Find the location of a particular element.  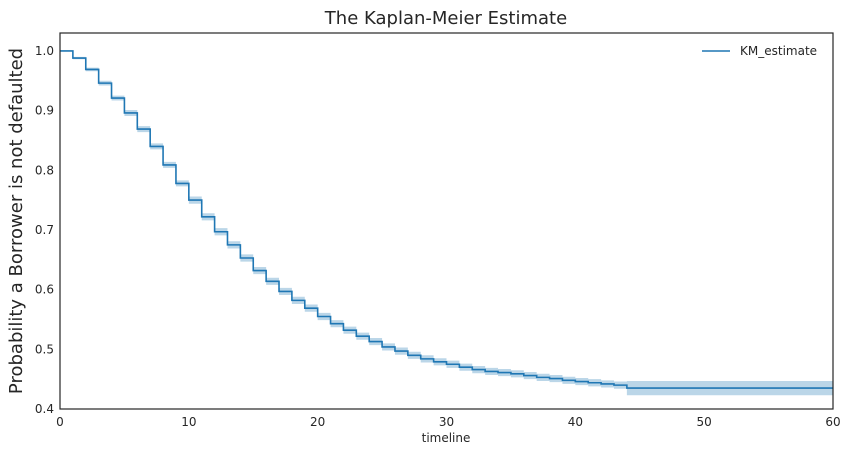

x-tick-label: 0 is located at coordinates (60, 422).